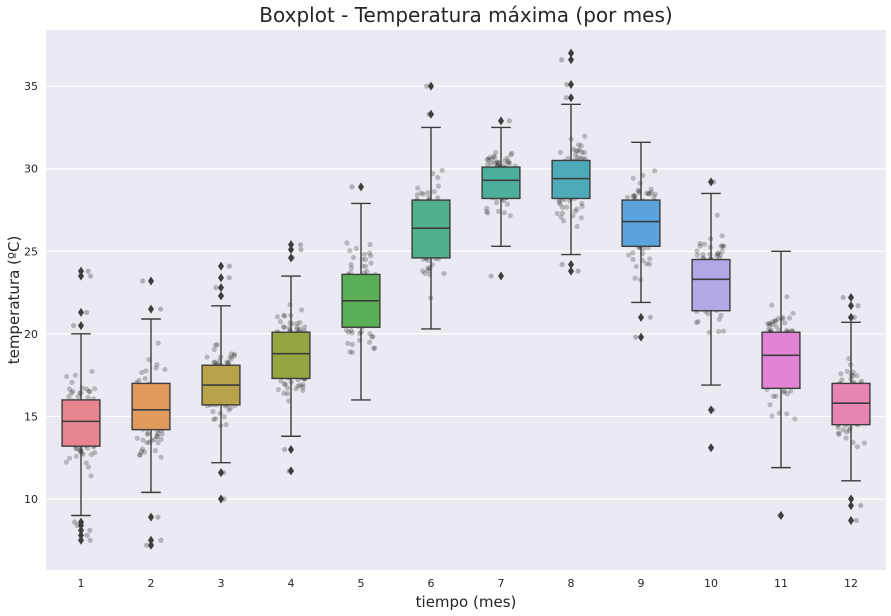  I want to click on x-tick-label-1: 1, so click(81, 583).